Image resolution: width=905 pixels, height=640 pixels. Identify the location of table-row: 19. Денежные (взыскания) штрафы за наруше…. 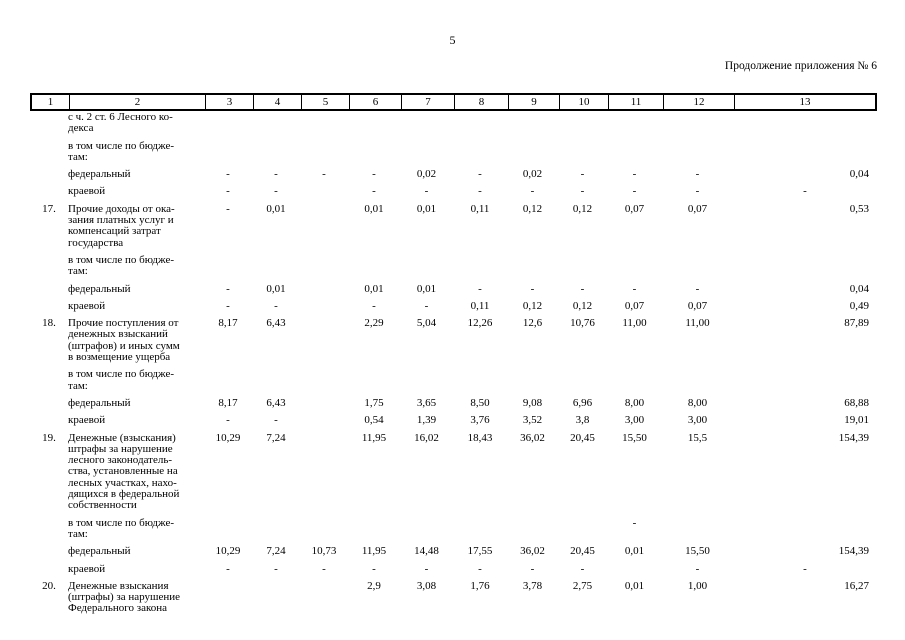
(453, 471).